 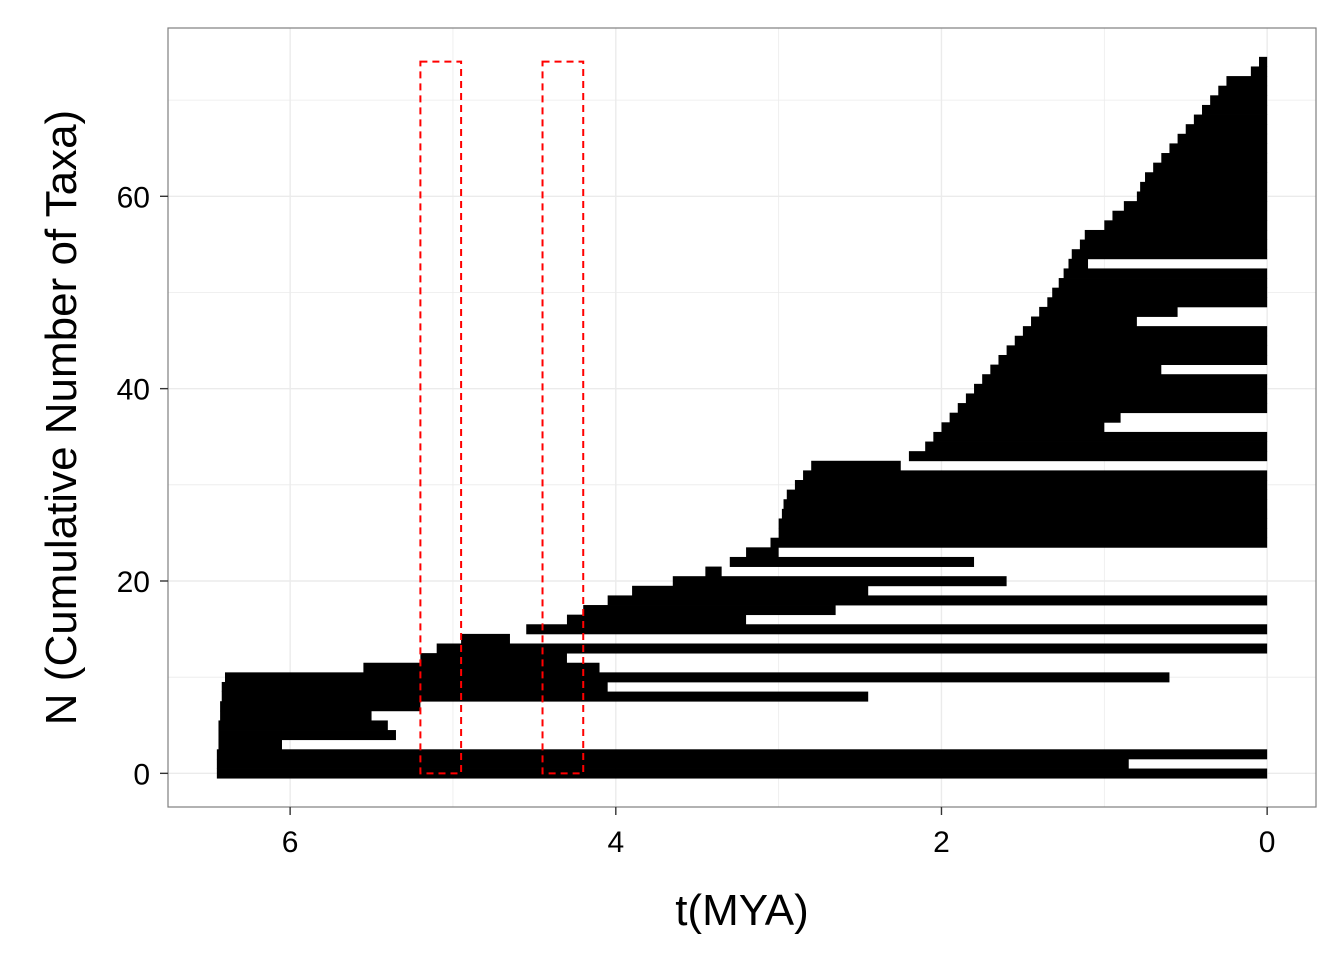 What do you see at coordinates (133, 197) in the screenshot?
I see `y-tick-label: 60` at bounding box center [133, 197].